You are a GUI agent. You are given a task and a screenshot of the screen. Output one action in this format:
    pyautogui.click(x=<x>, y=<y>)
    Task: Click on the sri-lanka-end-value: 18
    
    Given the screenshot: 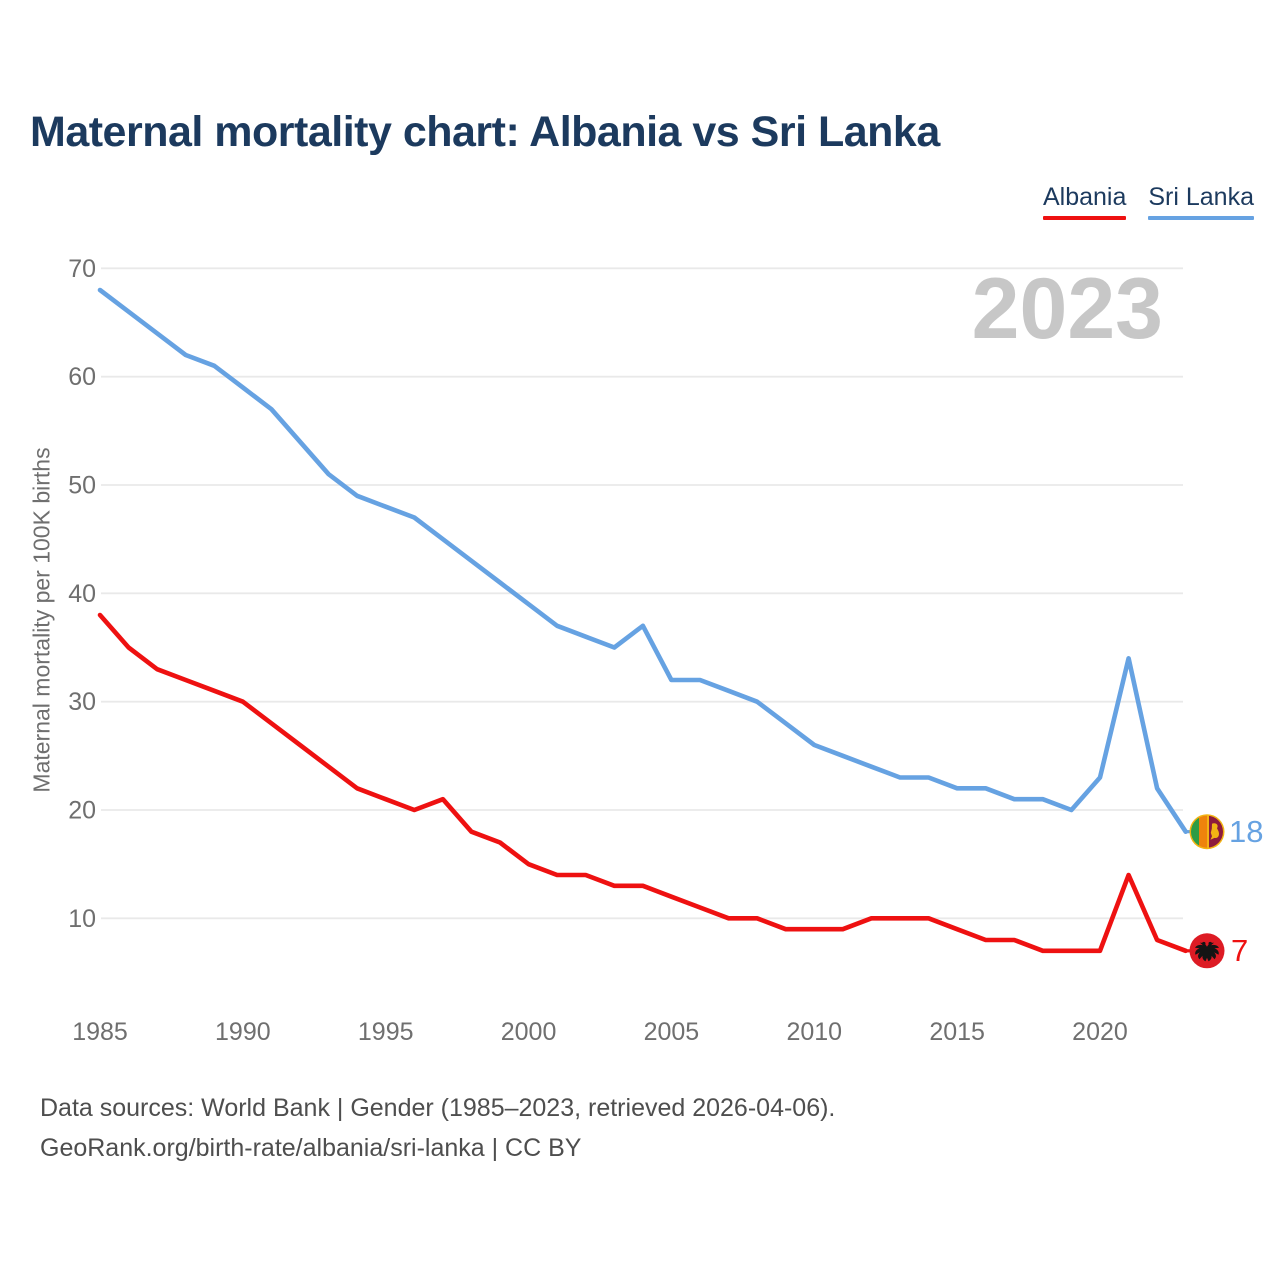 What is the action you would take?
    pyautogui.click(x=1246, y=831)
    